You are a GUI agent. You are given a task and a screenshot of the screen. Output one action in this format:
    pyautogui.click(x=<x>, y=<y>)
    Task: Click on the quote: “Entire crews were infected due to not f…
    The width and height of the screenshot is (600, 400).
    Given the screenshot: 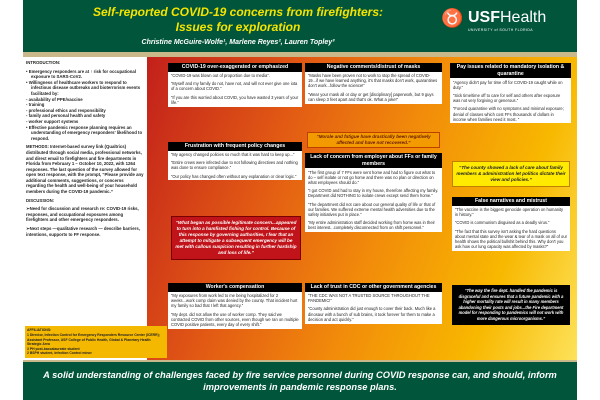 What is the action you would take?
    pyautogui.click(x=234, y=165)
    